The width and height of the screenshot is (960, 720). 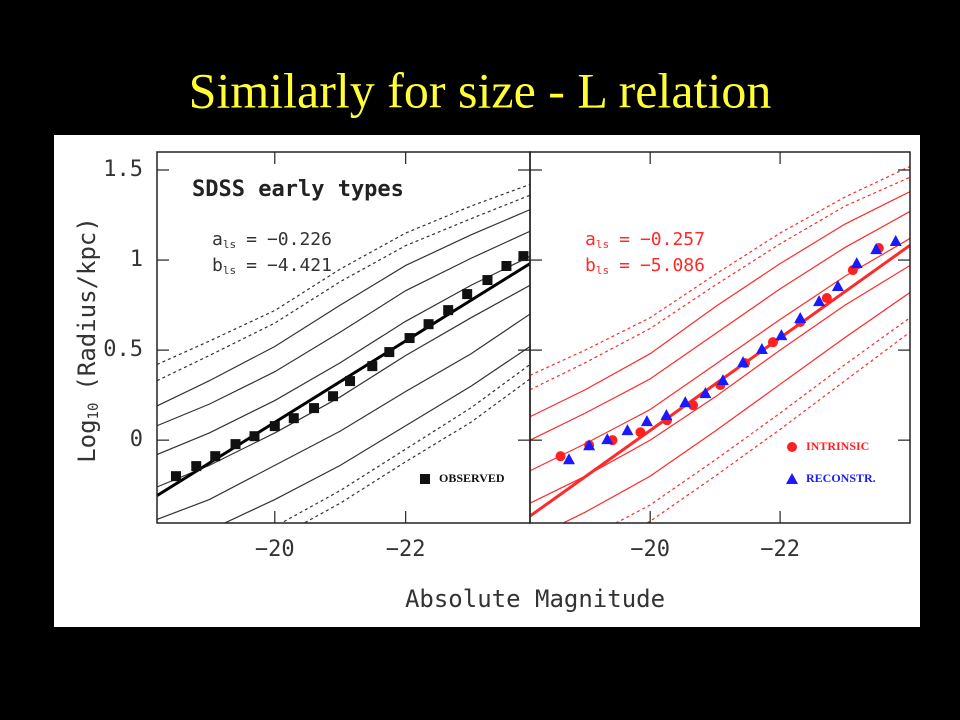 I want to click on annotation: als = −0.226, so click(x=272, y=240).